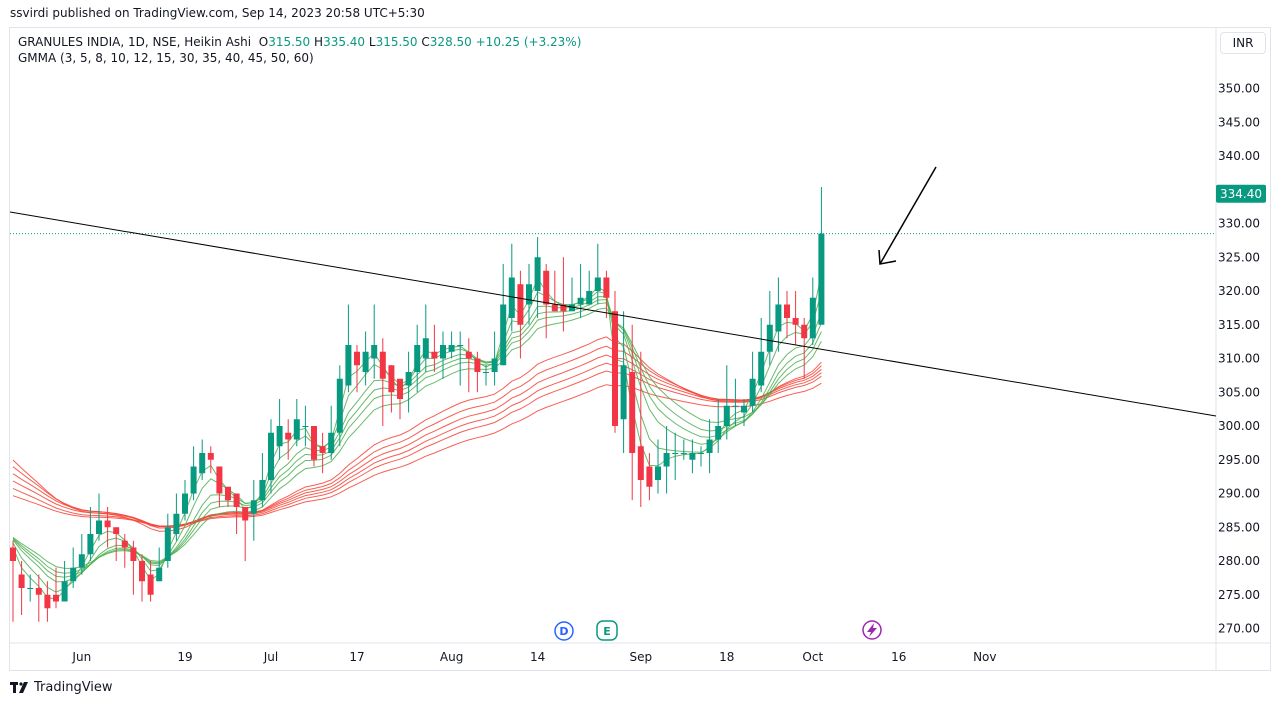 The width and height of the screenshot is (1281, 706). I want to click on lightning-icon-glyph, so click(872, 630).